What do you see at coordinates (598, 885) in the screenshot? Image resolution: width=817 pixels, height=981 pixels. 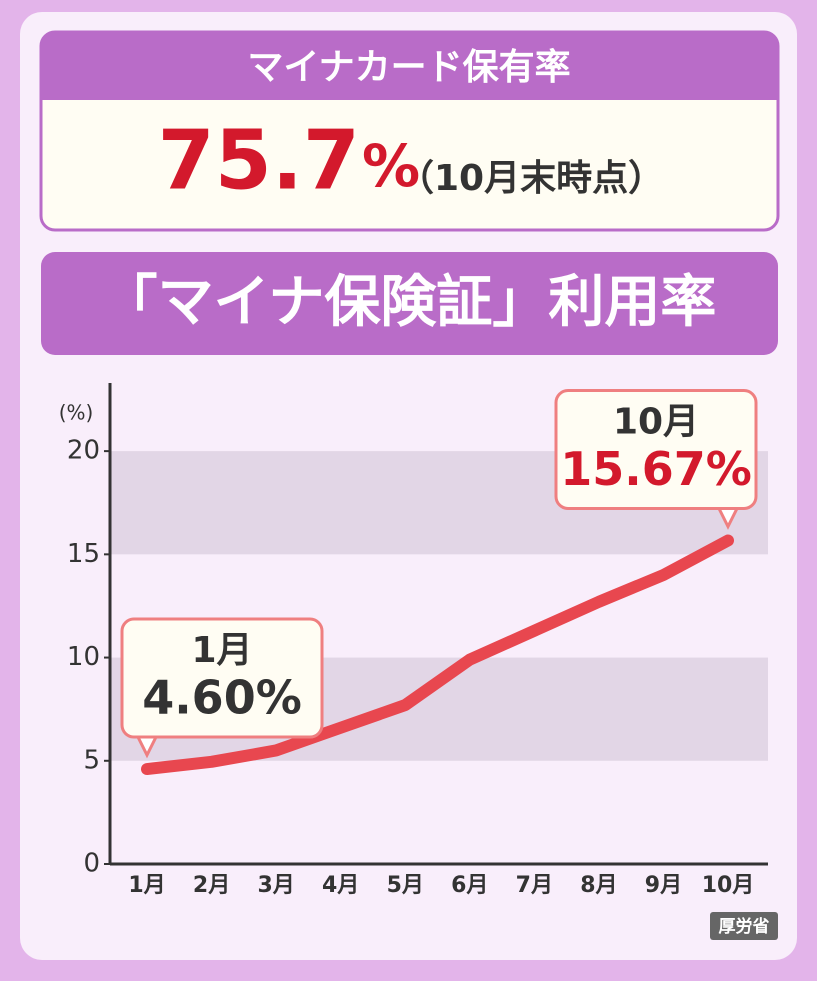 I see `x-tick-label: 8月` at bounding box center [598, 885].